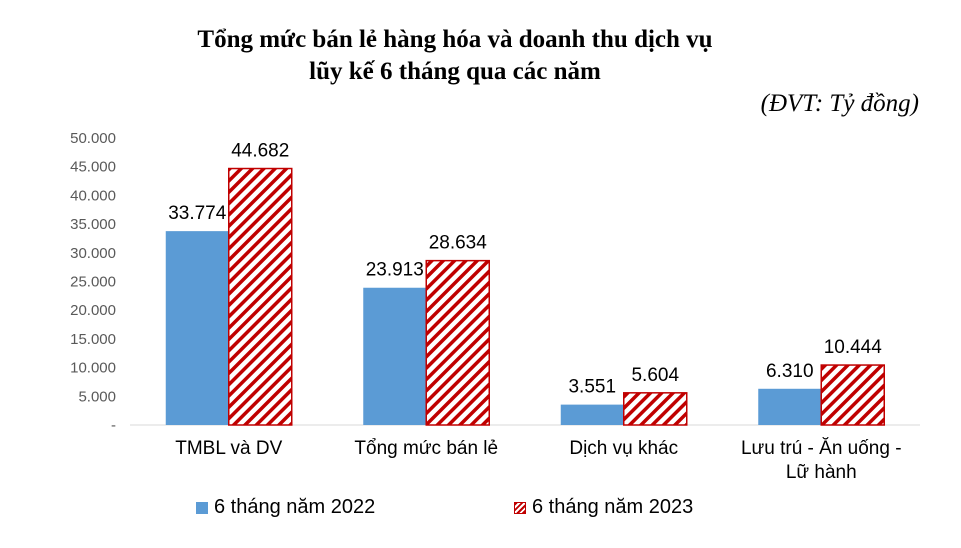 This screenshot has height=548, width=961. I want to click on y-tick-label: 10.000, so click(93, 368).